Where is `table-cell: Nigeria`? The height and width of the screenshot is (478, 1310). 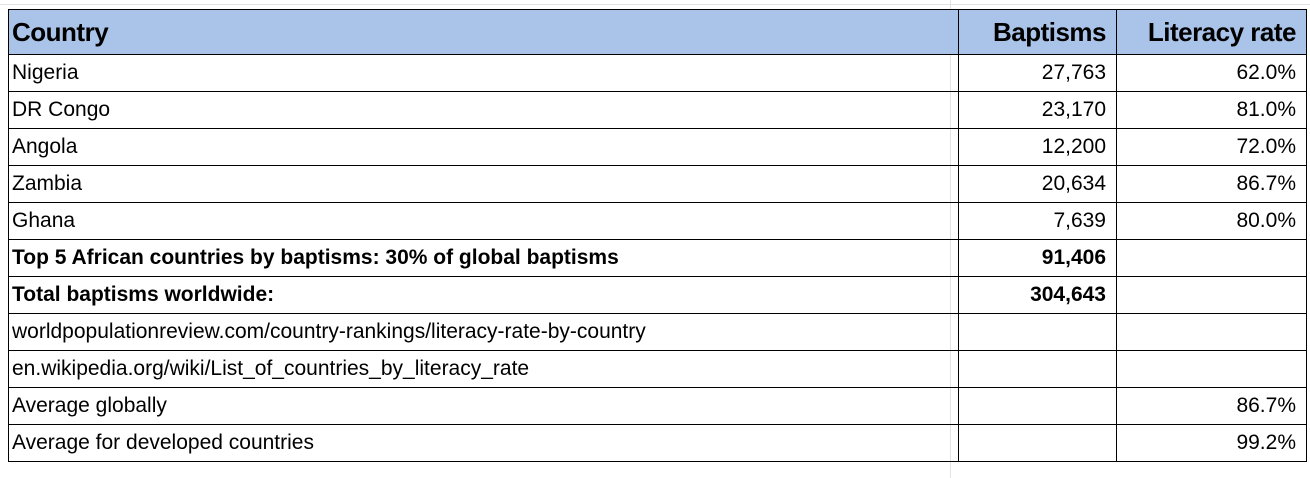
table-cell: Nigeria is located at coordinates (483, 73).